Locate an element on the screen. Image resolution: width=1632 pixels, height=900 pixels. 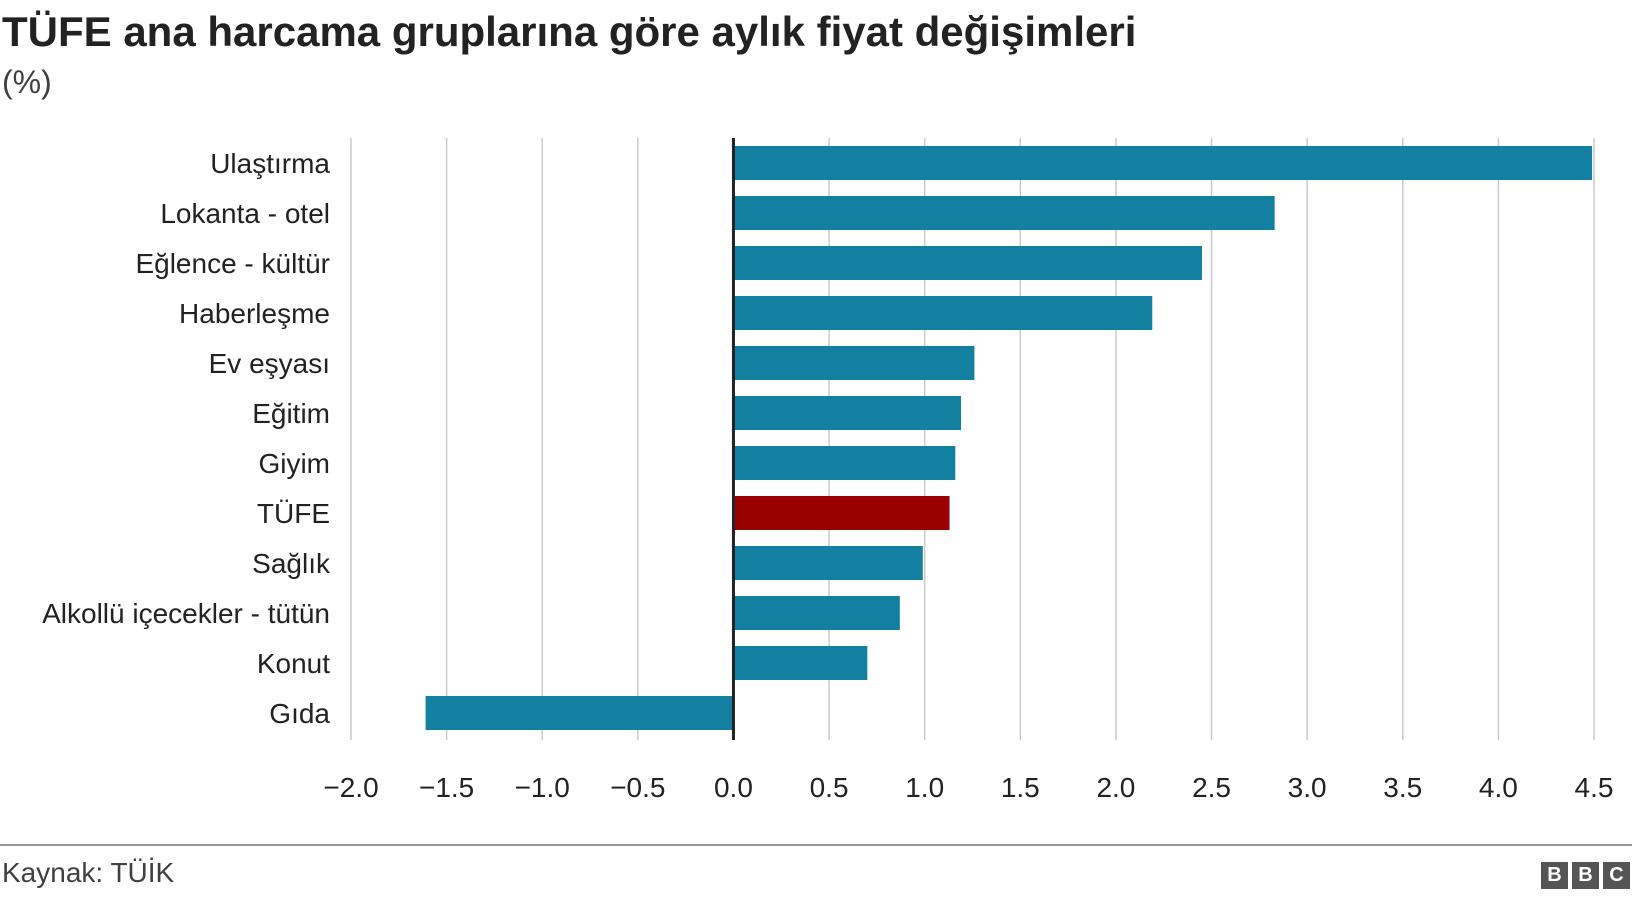
x-tick-label: 3.0 is located at coordinates (1307, 787).